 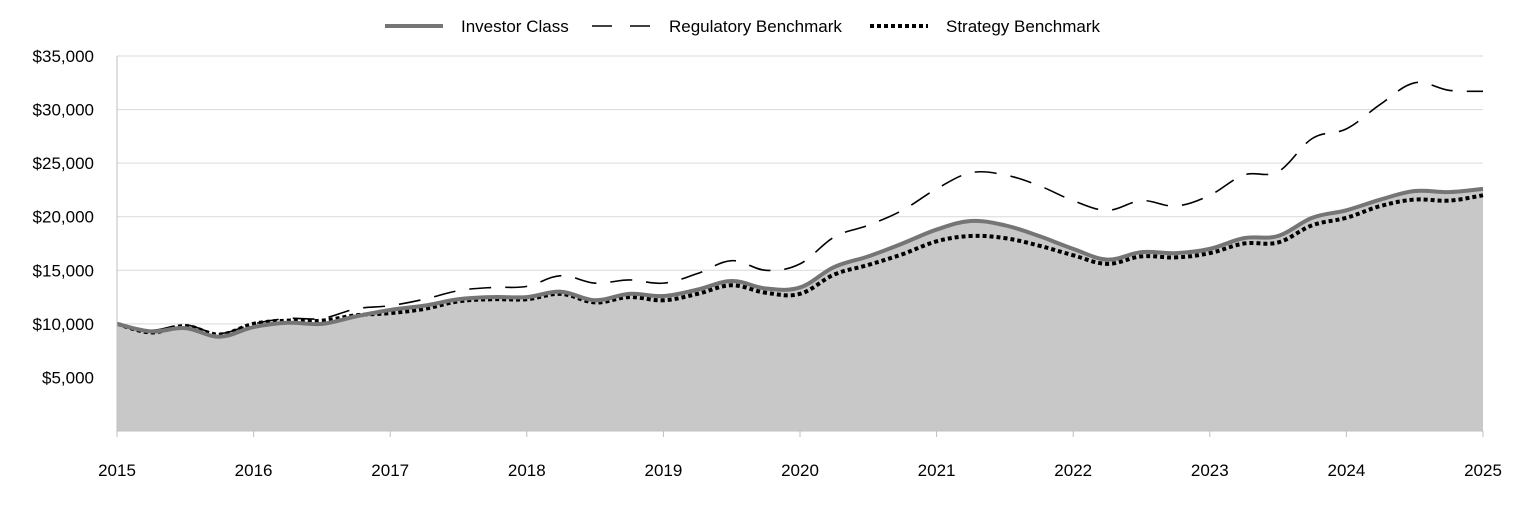 What do you see at coordinates (254, 470) in the screenshot?
I see `x-tick-label: 2016` at bounding box center [254, 470].